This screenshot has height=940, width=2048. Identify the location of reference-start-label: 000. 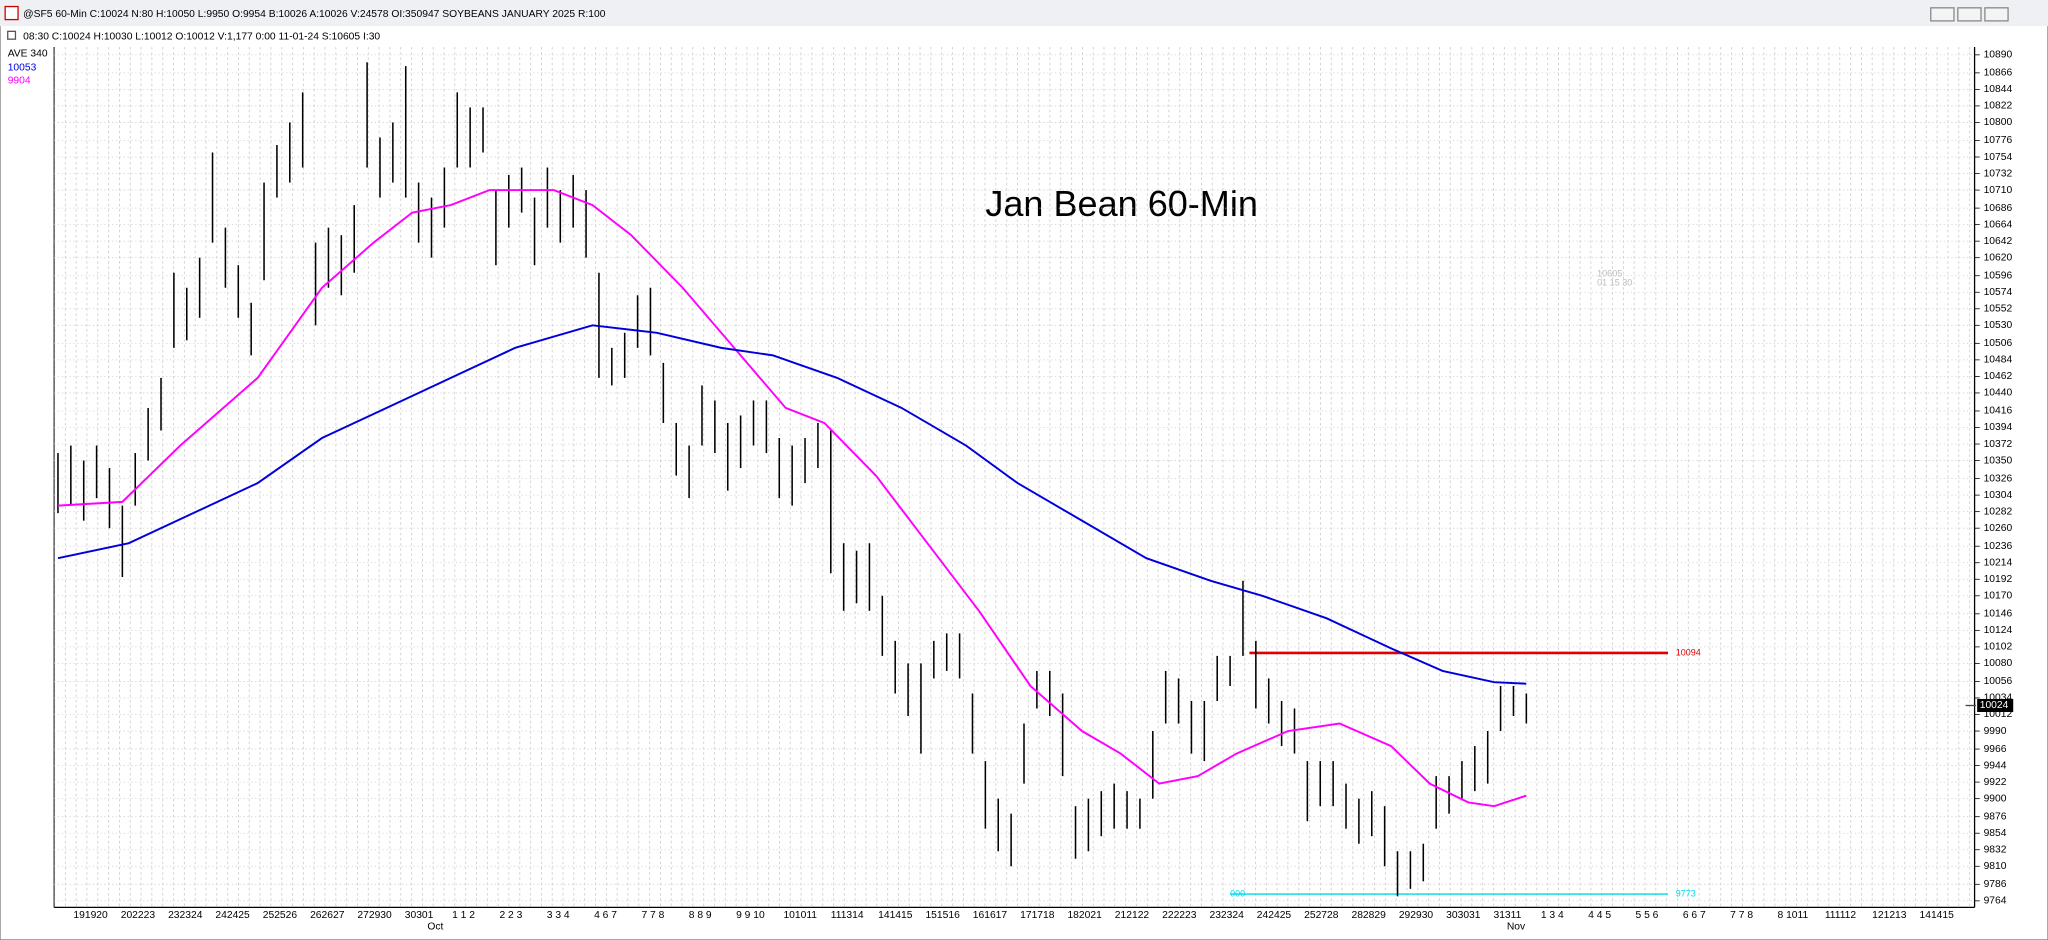
(1237, 893).